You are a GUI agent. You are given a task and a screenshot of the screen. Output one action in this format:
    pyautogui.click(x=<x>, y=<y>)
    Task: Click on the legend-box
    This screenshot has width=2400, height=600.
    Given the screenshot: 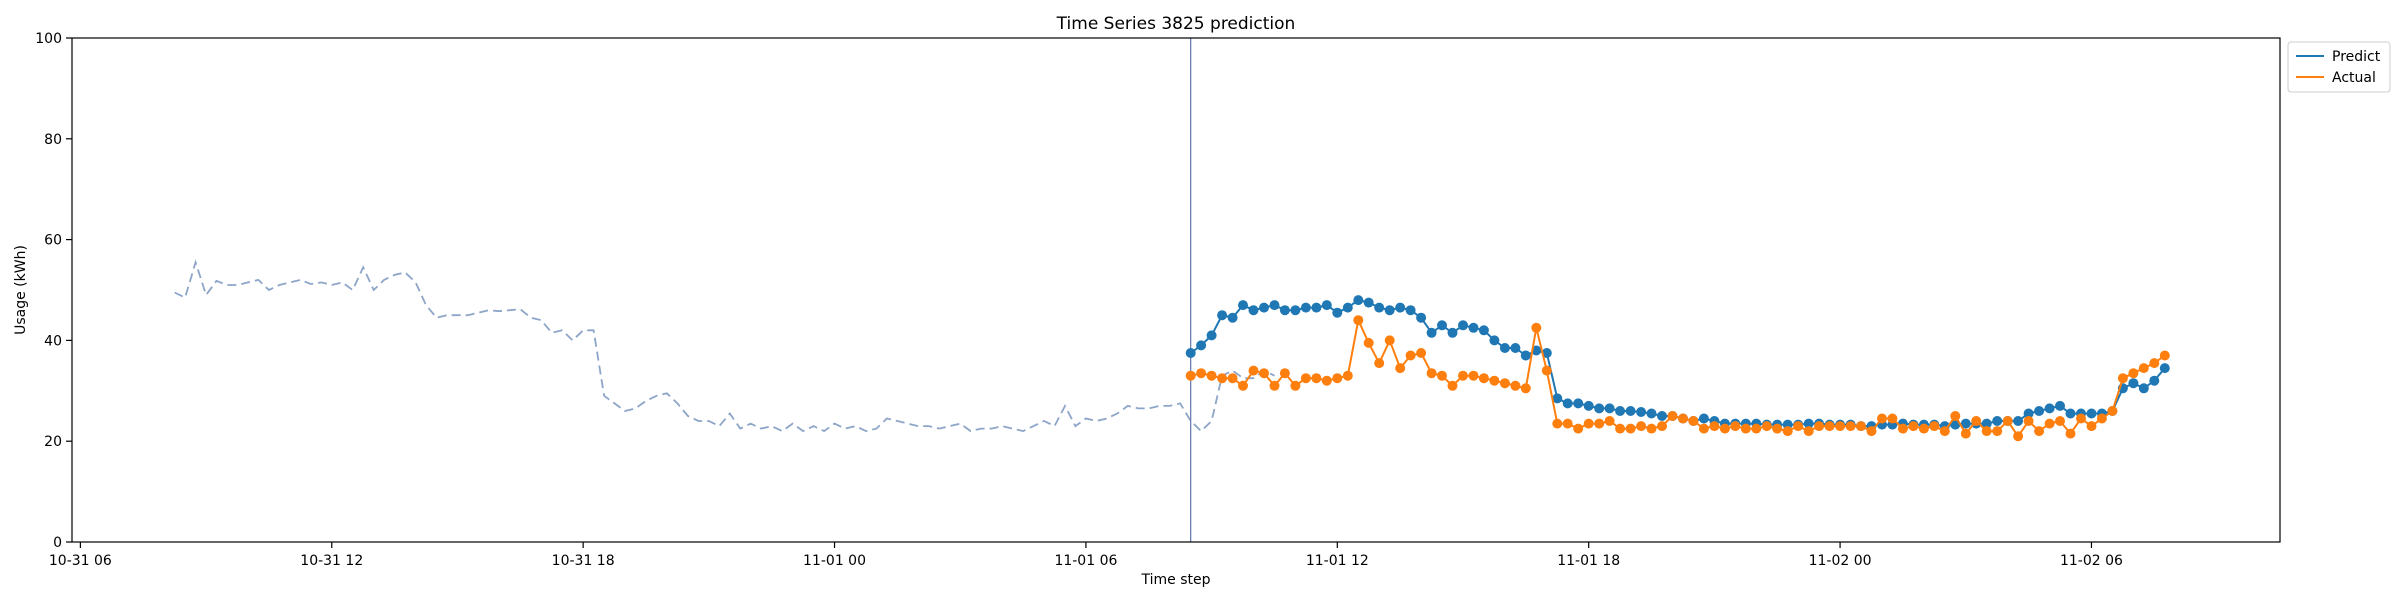 What is the action you would take?
    pyautogui.click(x=2339, y=67)
    